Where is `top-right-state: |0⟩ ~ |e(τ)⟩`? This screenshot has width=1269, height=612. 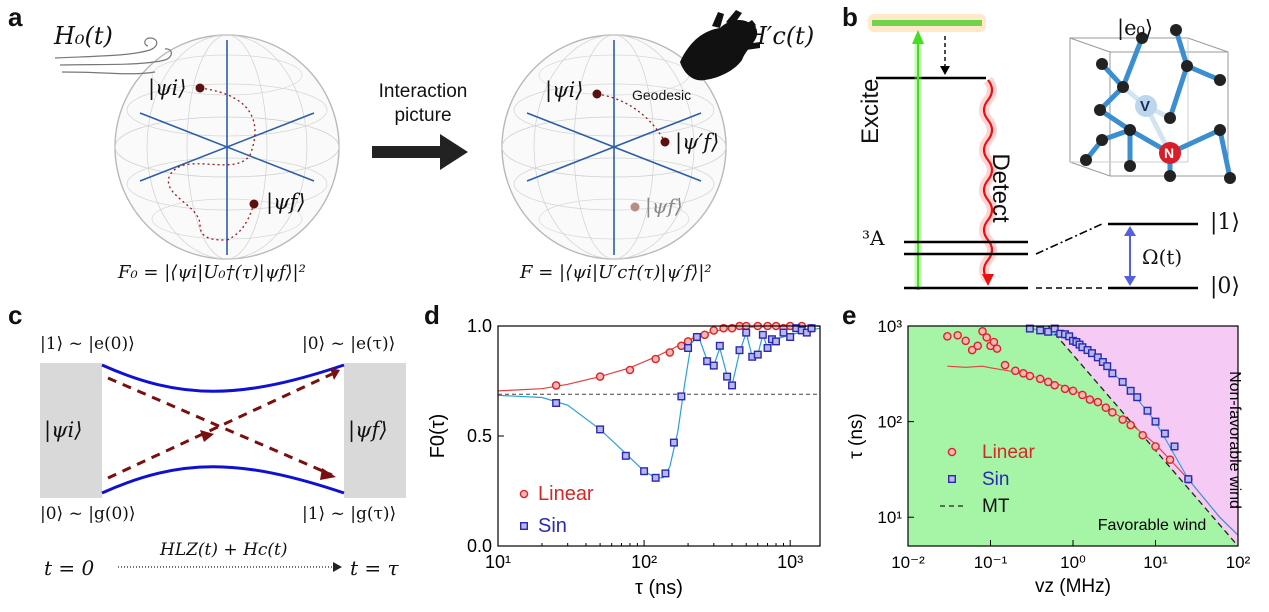 top-right-state: |0⟩ ~ |e(τ)⟩ is located at coordinates (349, 344).